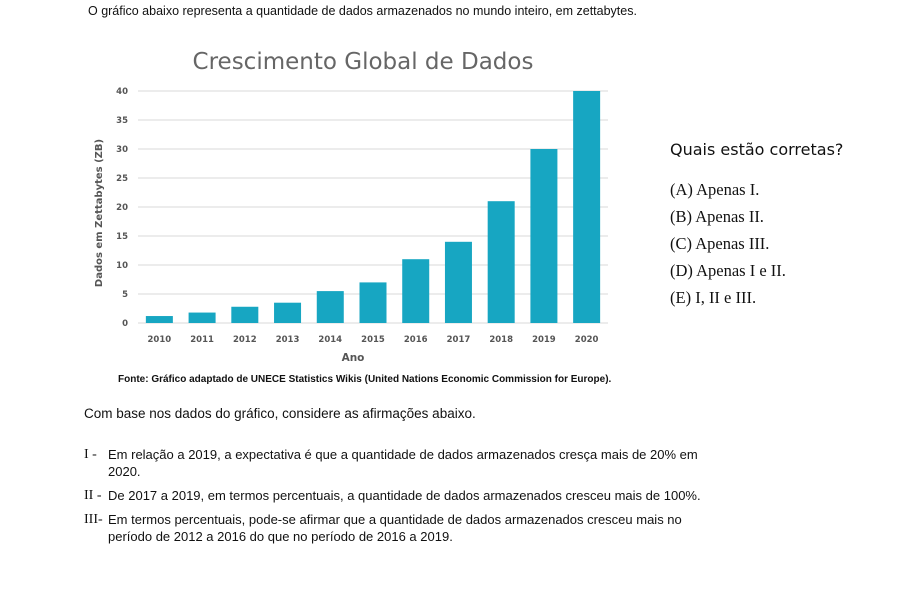 Image resolution: width=900 pixels, height=600 pixels. Describe the element at coordinates (93, 495) in the screenshot. I see `statement-number: II -` at that location.